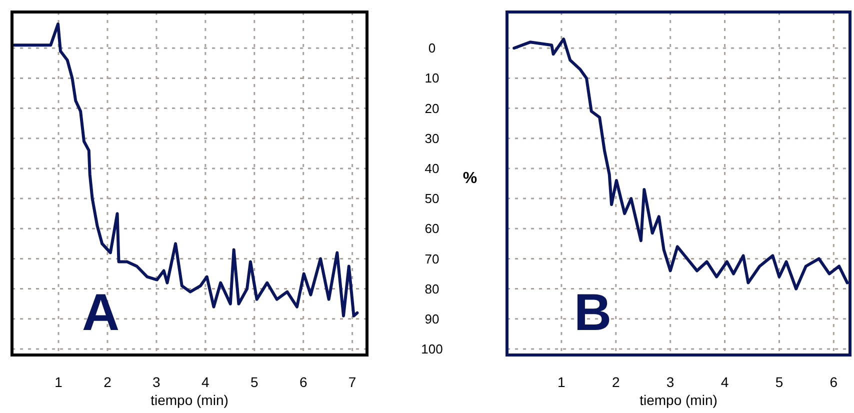  What do you see at coordinates (352, 382) in the screenshot?
I see `x-tick-label: 7` at bounding box center [352, 382].